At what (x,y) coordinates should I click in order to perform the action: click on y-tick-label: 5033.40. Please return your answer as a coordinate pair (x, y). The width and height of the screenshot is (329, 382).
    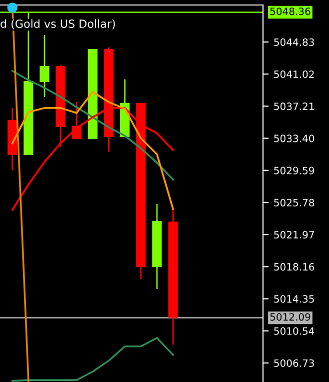
    Looking at the image, I should click on (294, 138).